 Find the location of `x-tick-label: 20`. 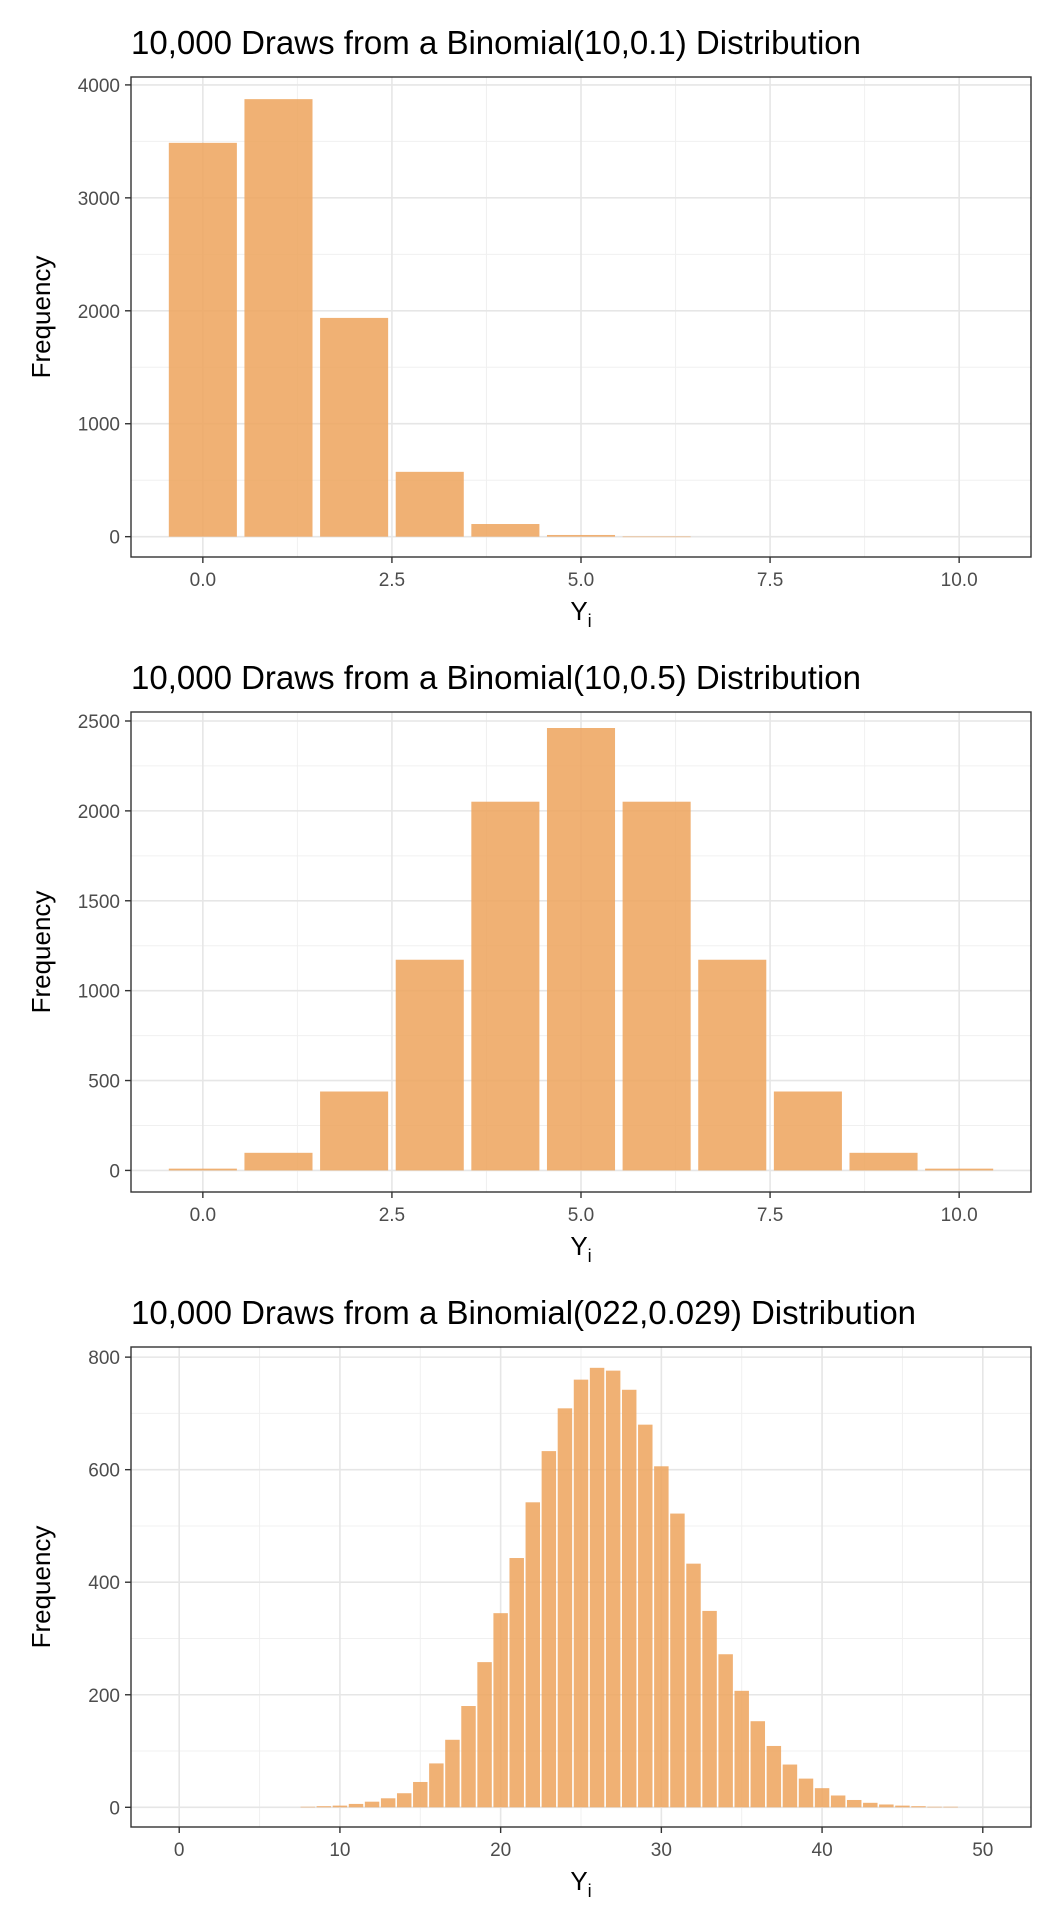

x-tick-label: 20 is located at coordinates (500, 1850).